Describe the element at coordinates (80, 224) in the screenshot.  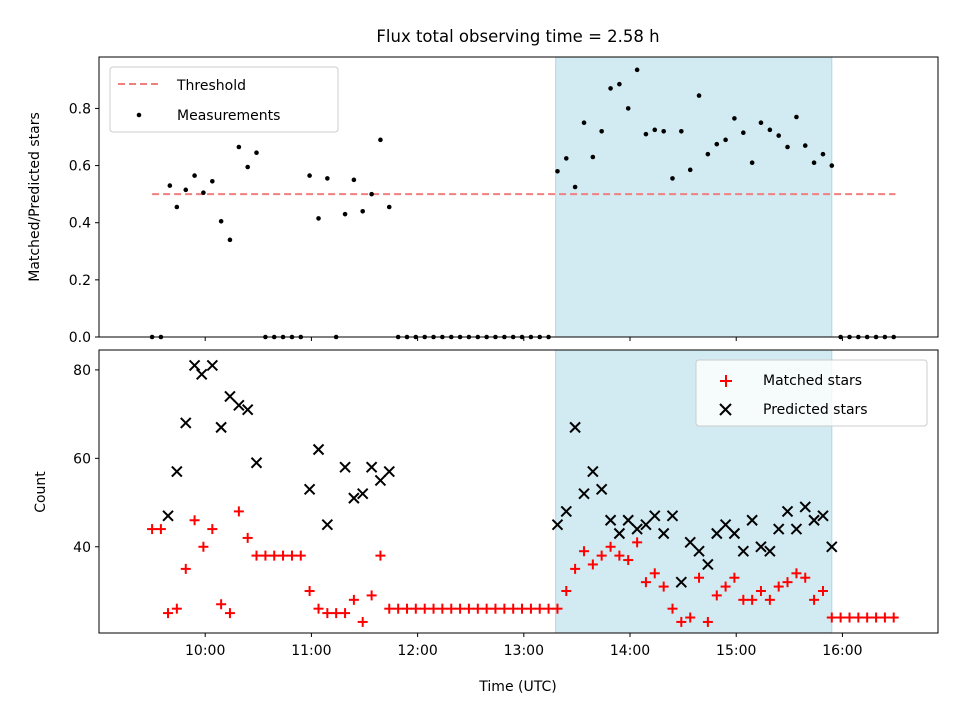
I see `top-y-tick-label: 0.4` at that location.